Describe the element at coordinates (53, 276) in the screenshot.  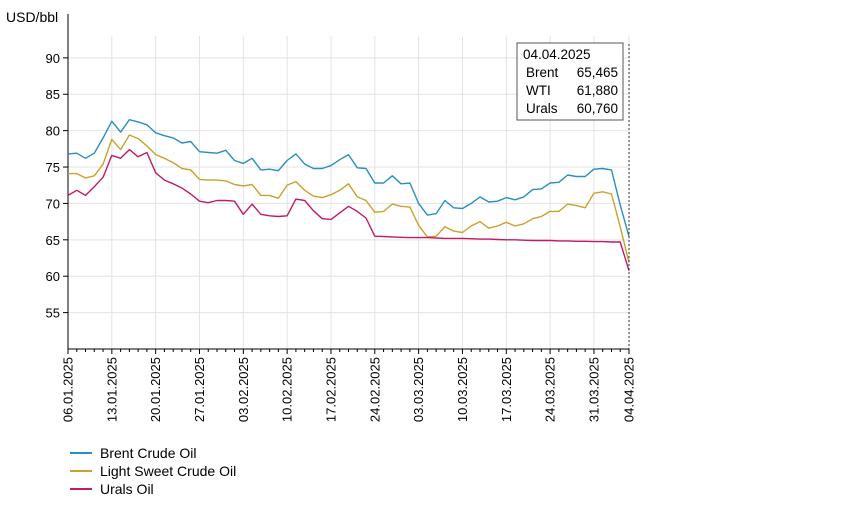
I see `y-tick-label: 60` at that location.